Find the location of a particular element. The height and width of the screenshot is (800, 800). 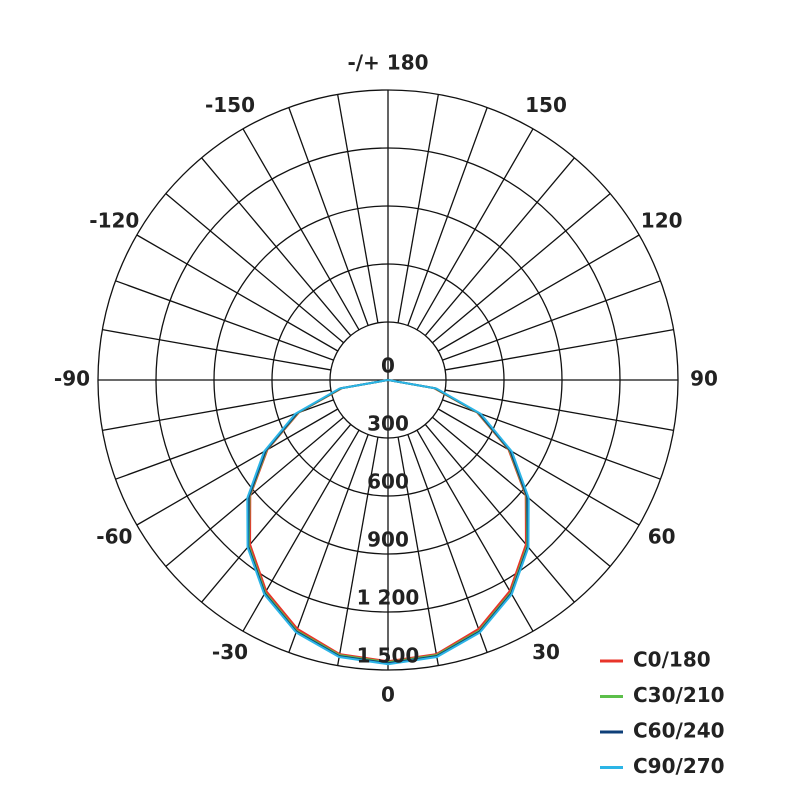

r-tick-label: 1 500 is located at coordinates (388, 656).